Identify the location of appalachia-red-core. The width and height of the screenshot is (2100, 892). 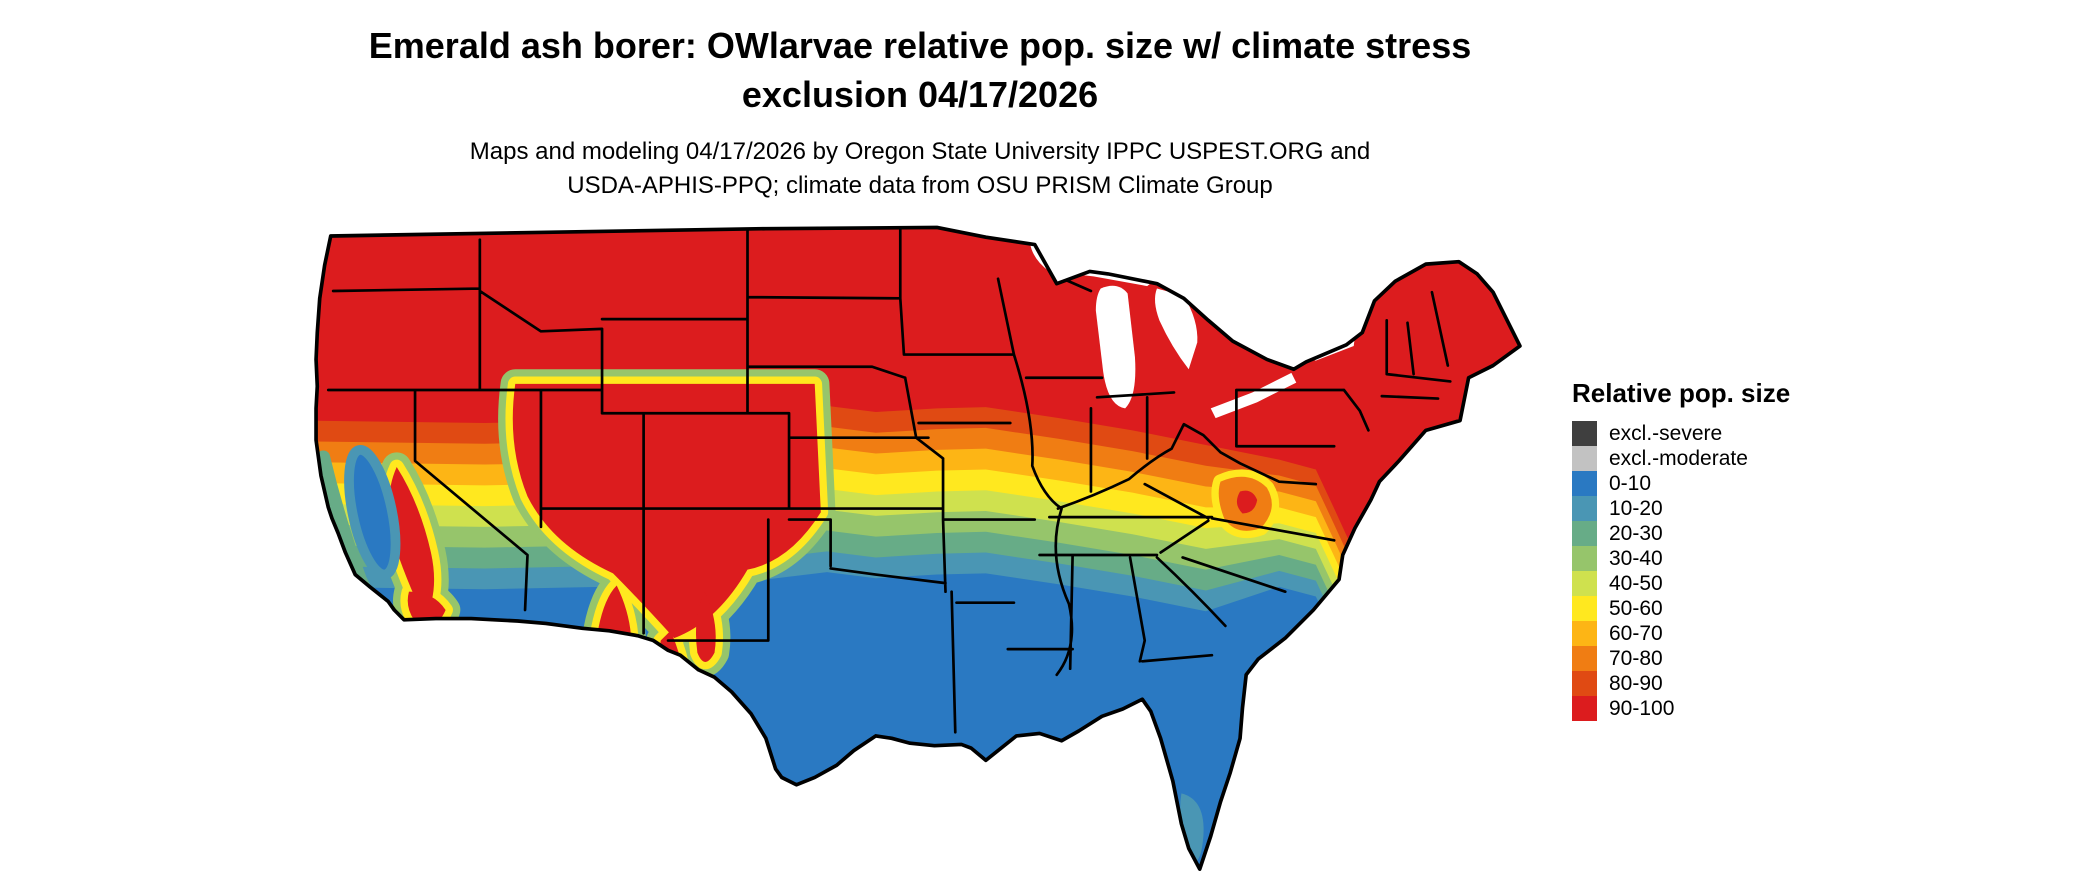
(1247, 502).